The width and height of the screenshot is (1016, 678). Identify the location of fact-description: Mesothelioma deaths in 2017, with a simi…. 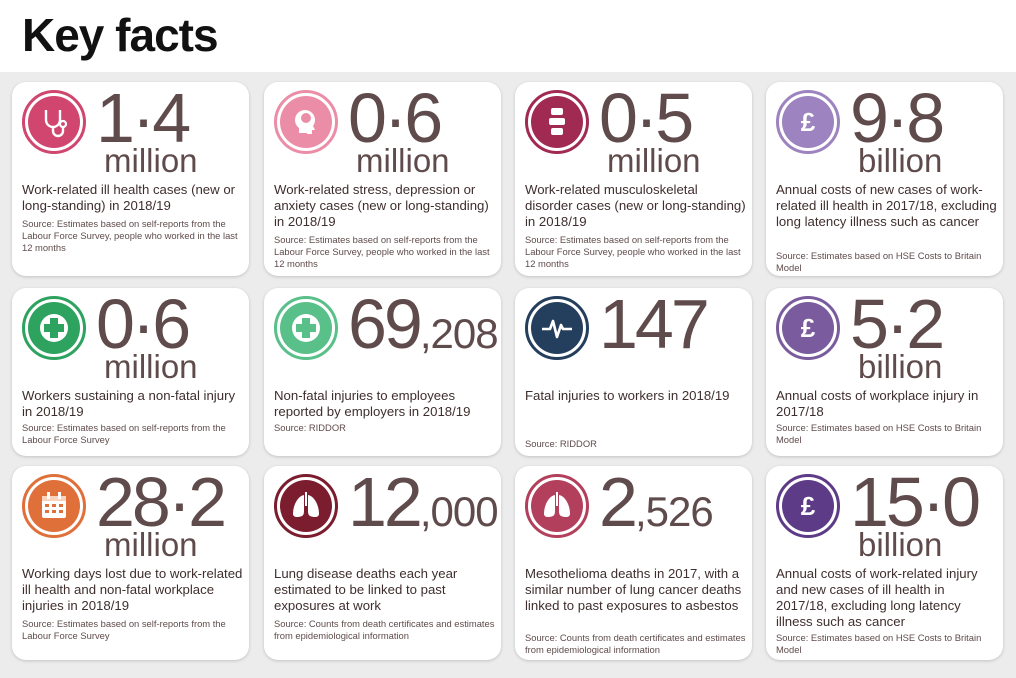
(633, 589).